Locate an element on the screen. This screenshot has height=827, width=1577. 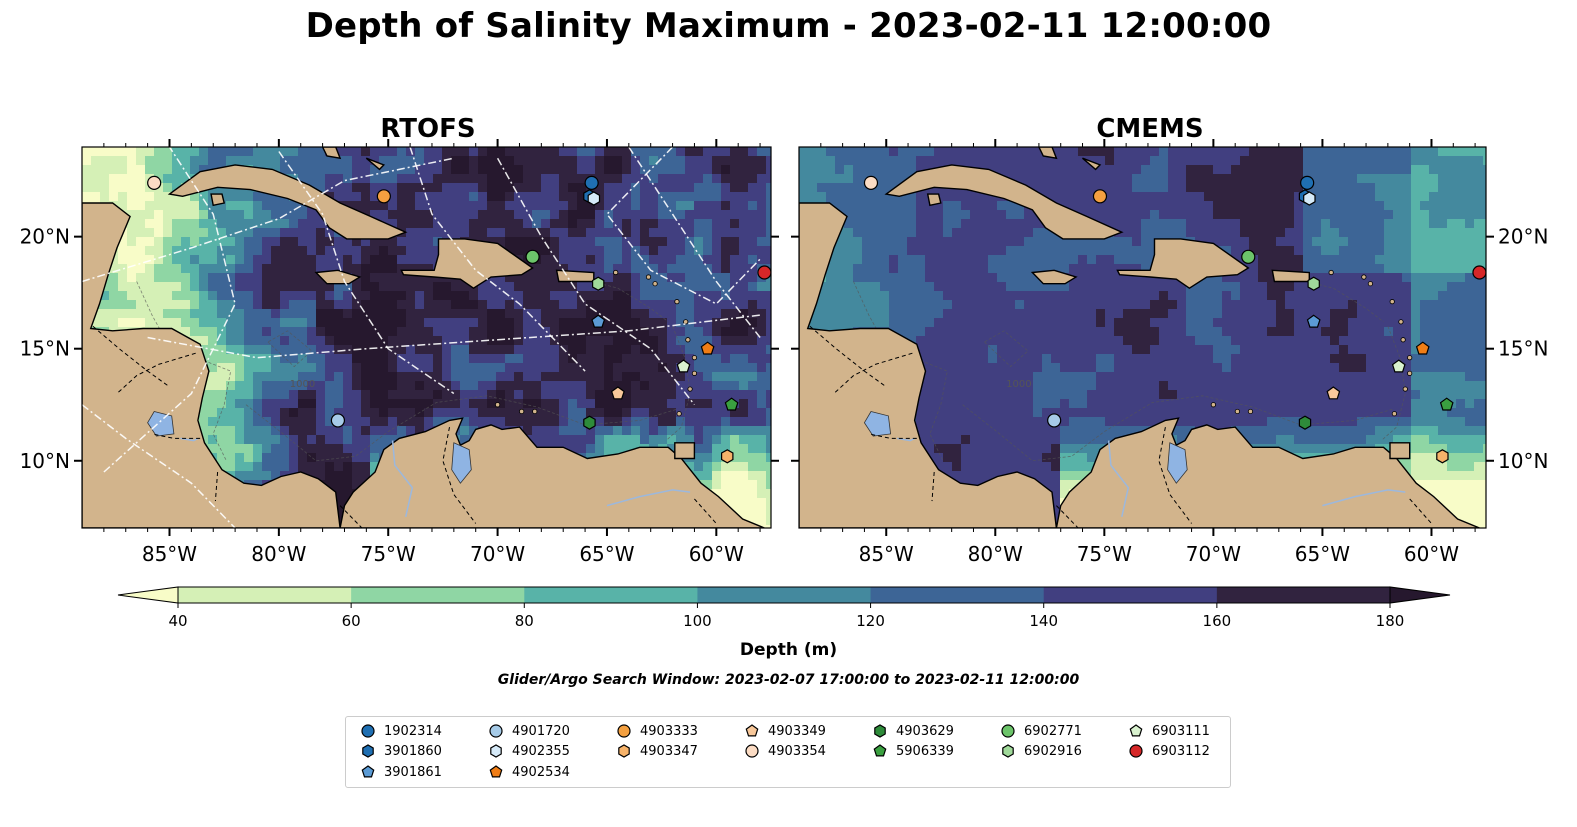
legend-item-6902771: 6902771 is located at coordinates (1041, 731).